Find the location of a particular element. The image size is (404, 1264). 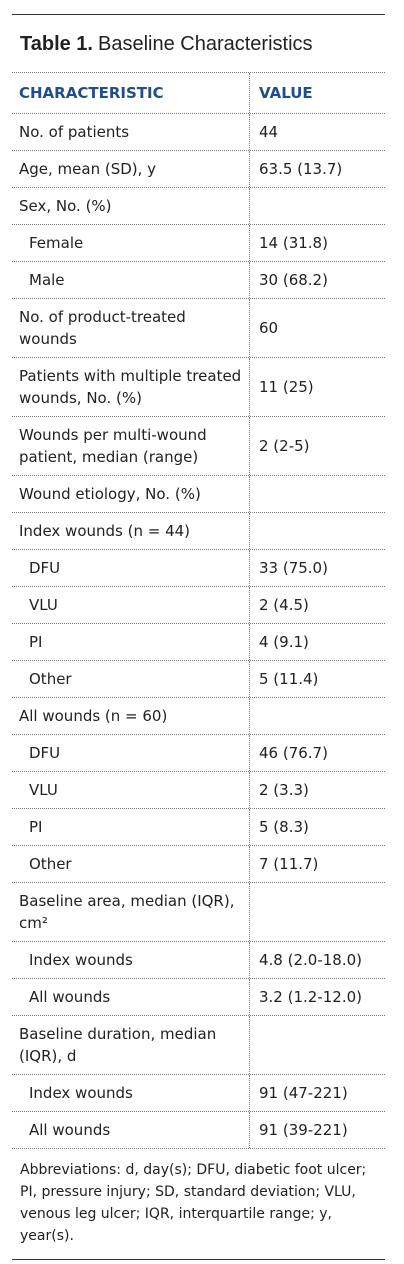

header-cell: CHARACTERISTIC is located at coordinates (91, 93).